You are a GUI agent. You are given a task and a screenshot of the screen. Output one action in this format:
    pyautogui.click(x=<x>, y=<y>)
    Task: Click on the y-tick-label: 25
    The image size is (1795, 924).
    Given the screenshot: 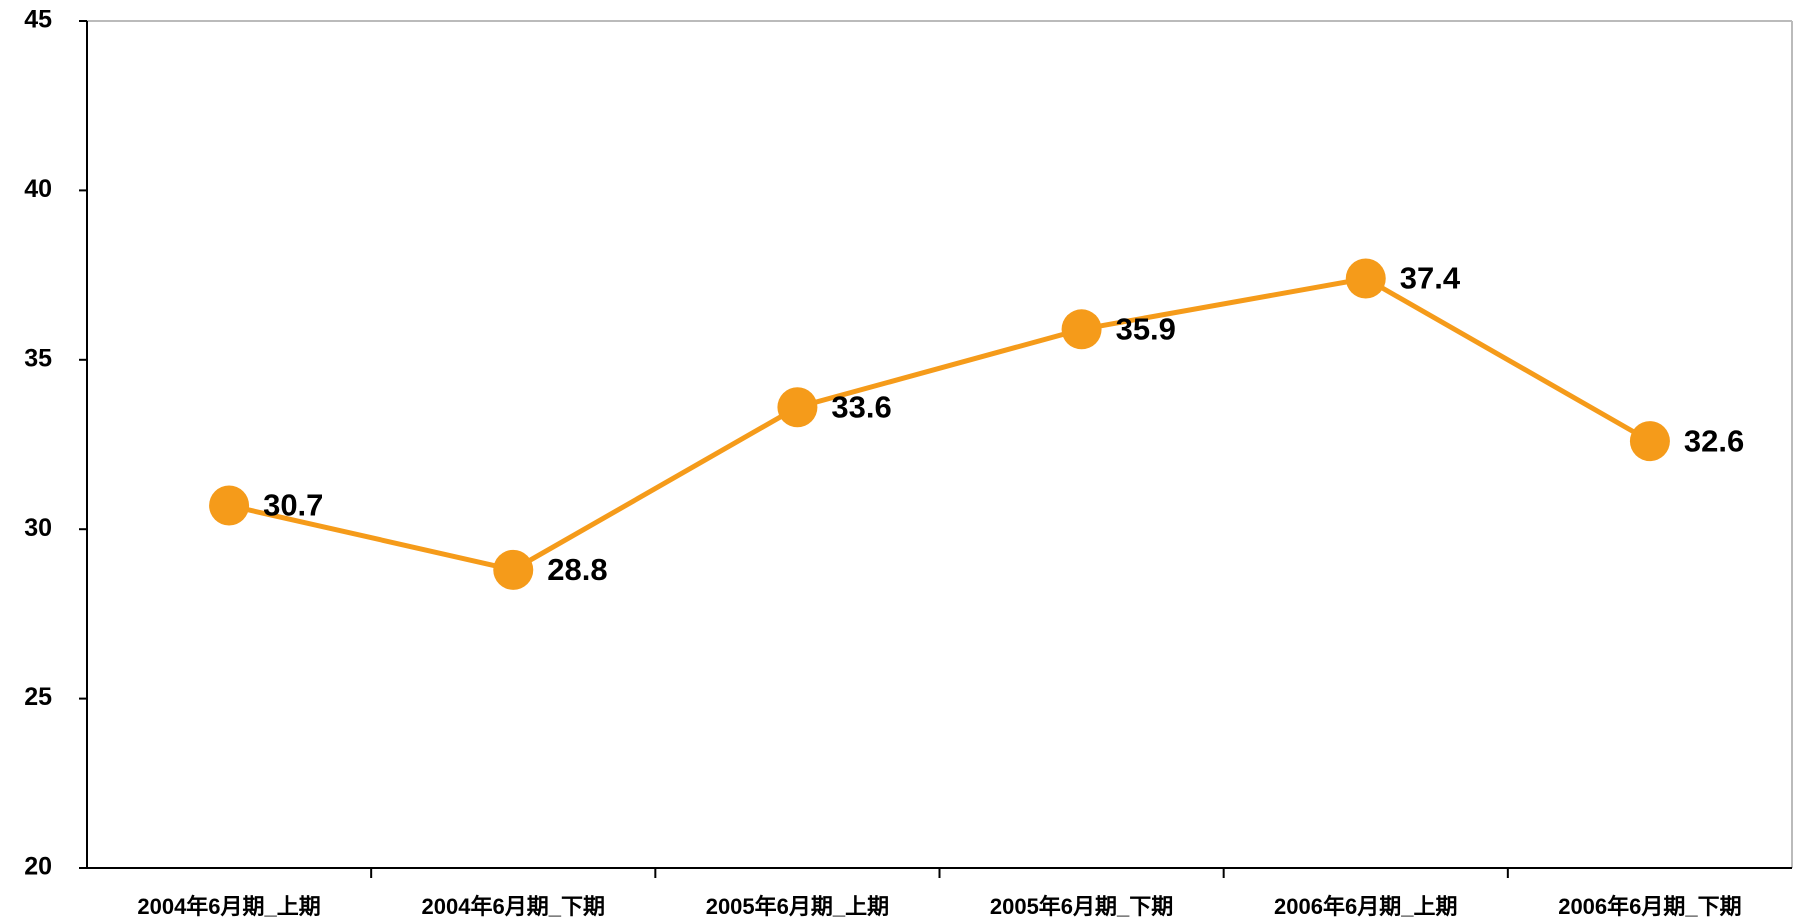 What is the action you would take?
    pyautogui.click(x=38, y=697)
    